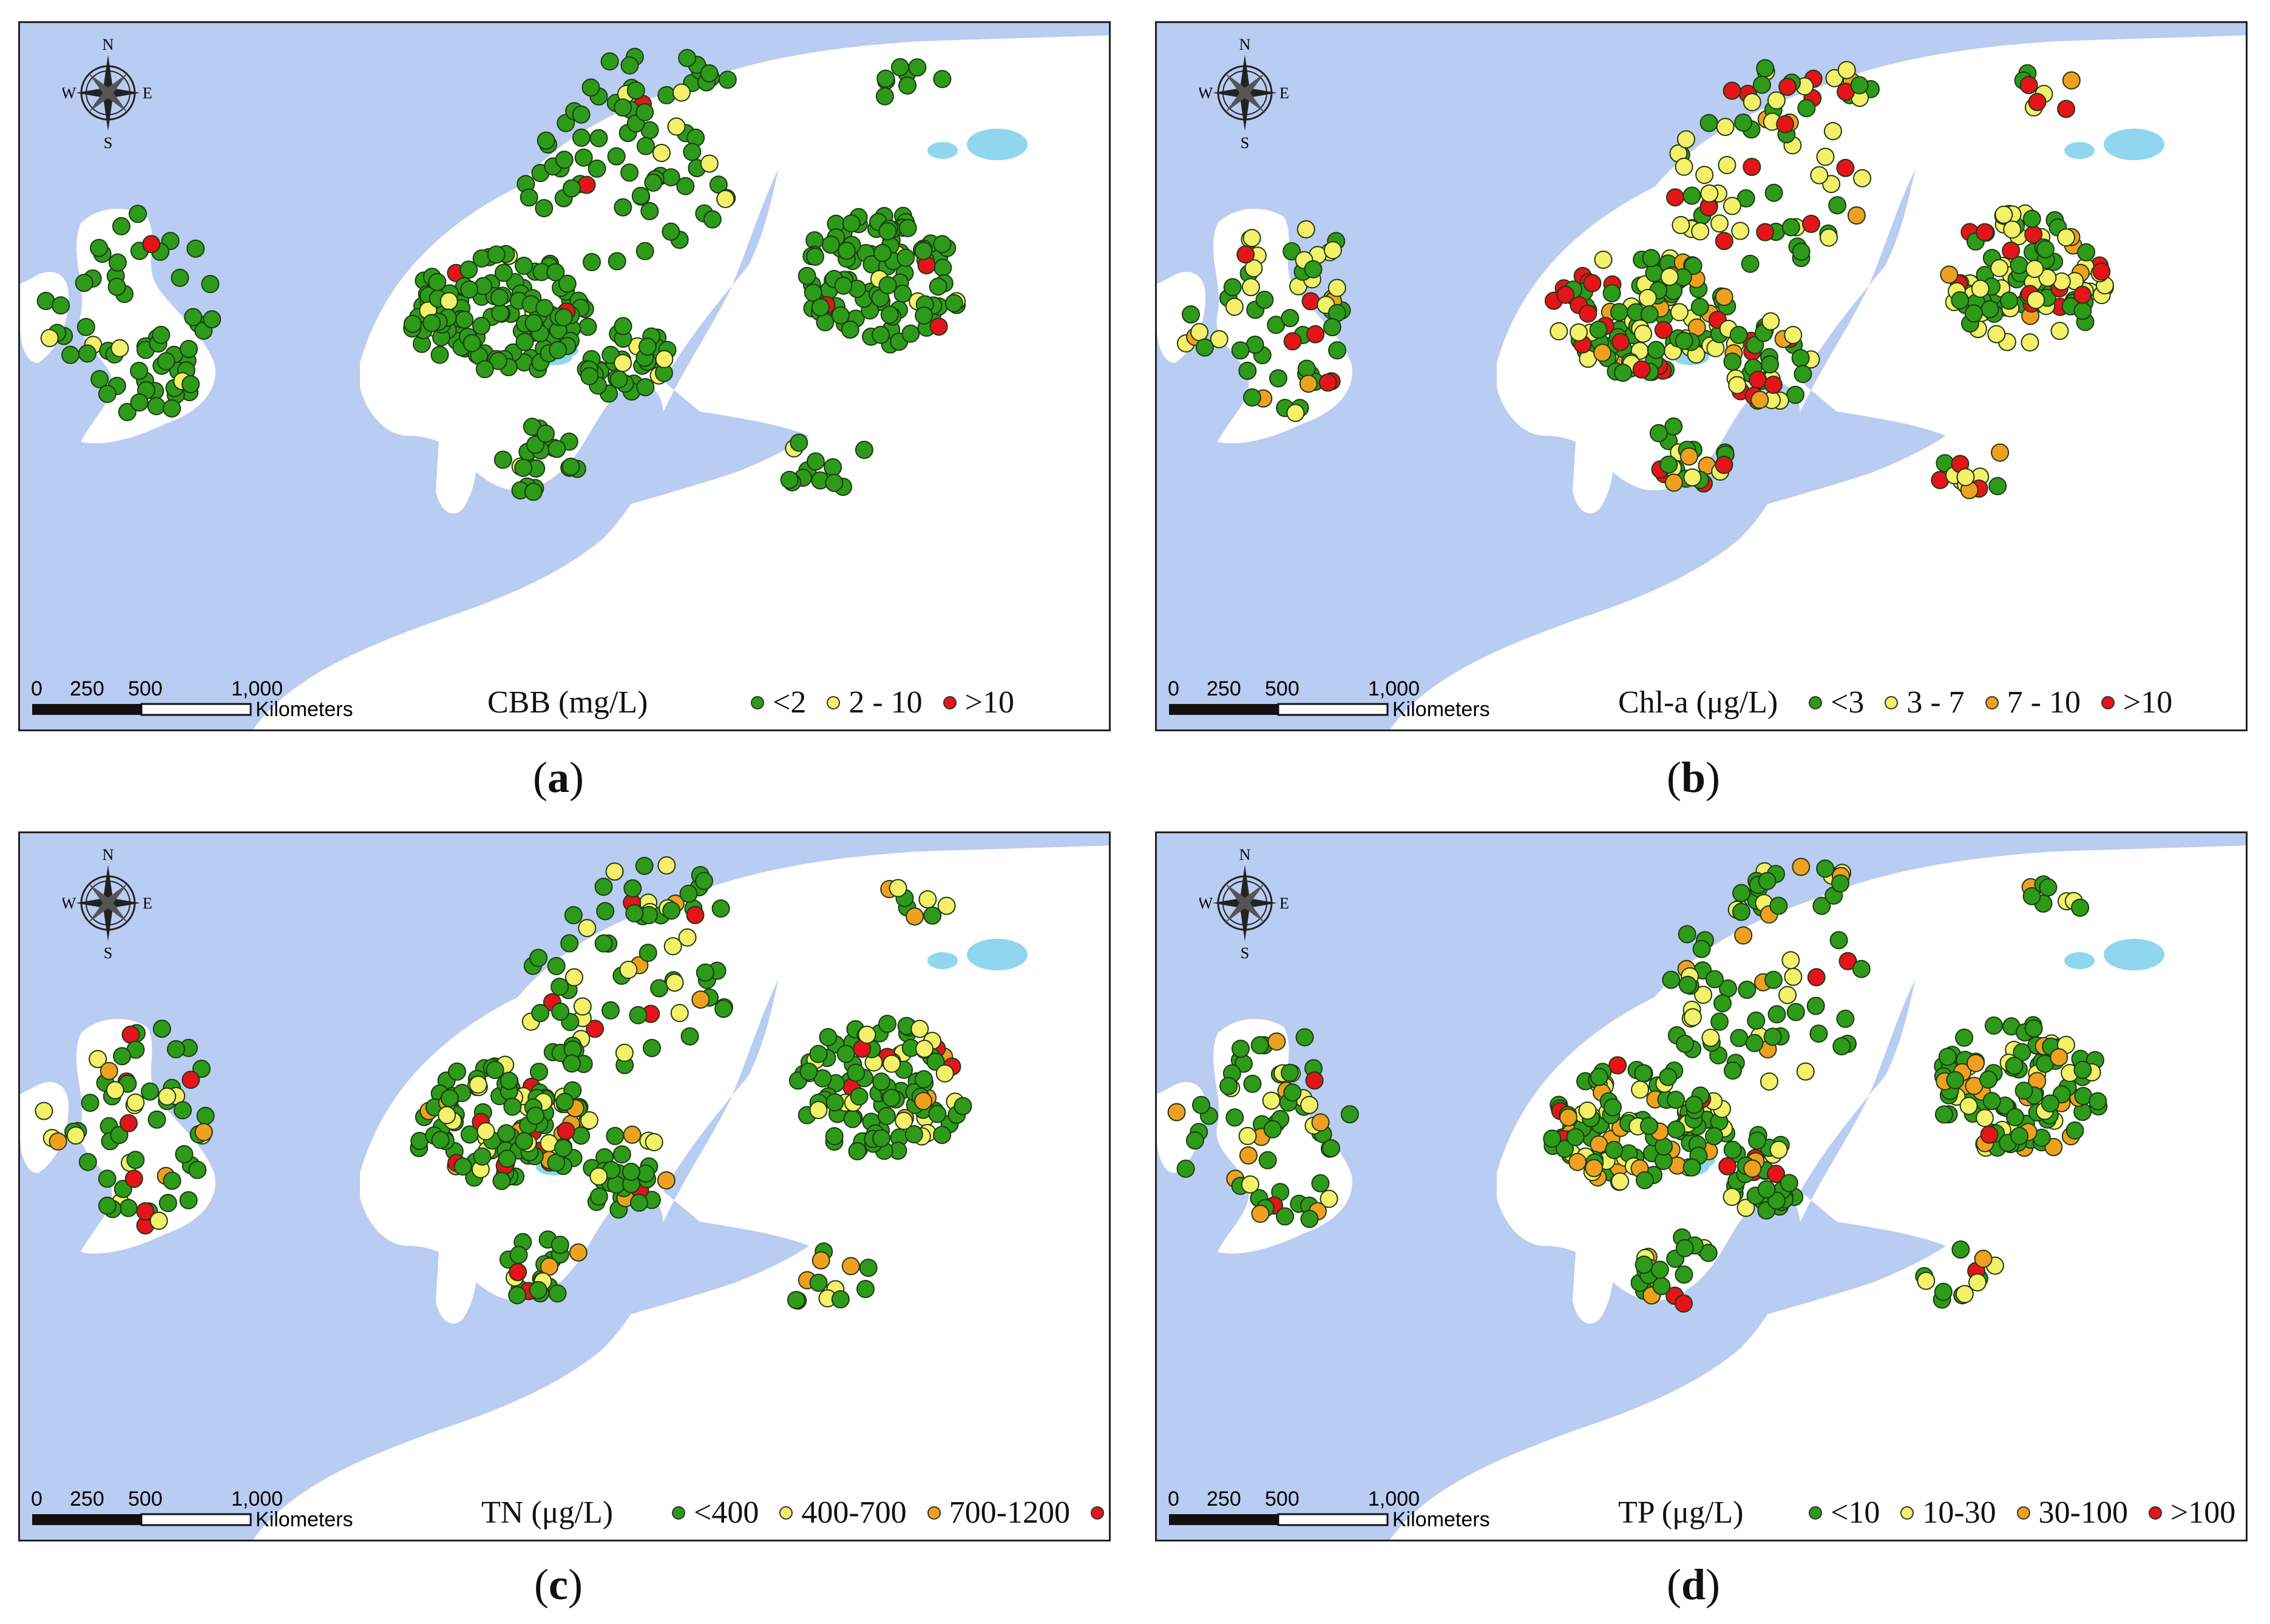  What do you see at coordinates (558, 778) in the screenshot?
I see `caption-a: (a)` at bounding box center [558, 778].